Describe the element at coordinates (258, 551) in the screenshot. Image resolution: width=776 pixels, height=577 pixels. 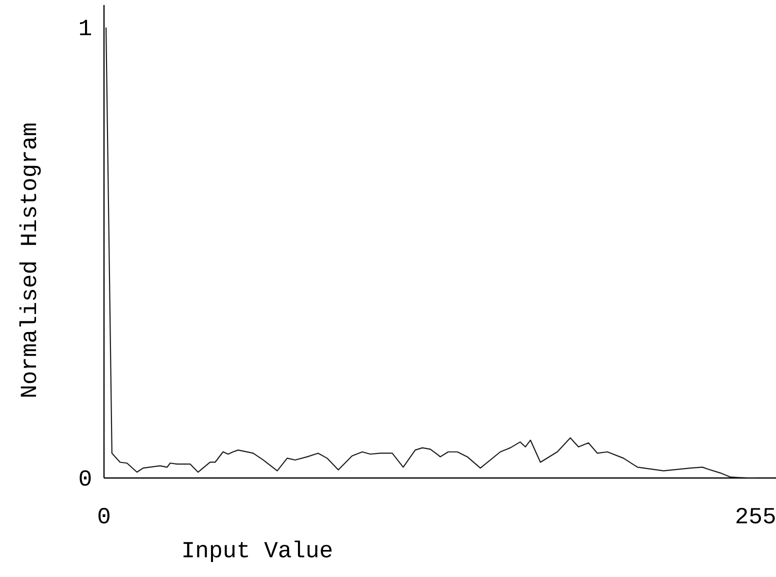
I see `x-axis-title: Input Value` at that location.